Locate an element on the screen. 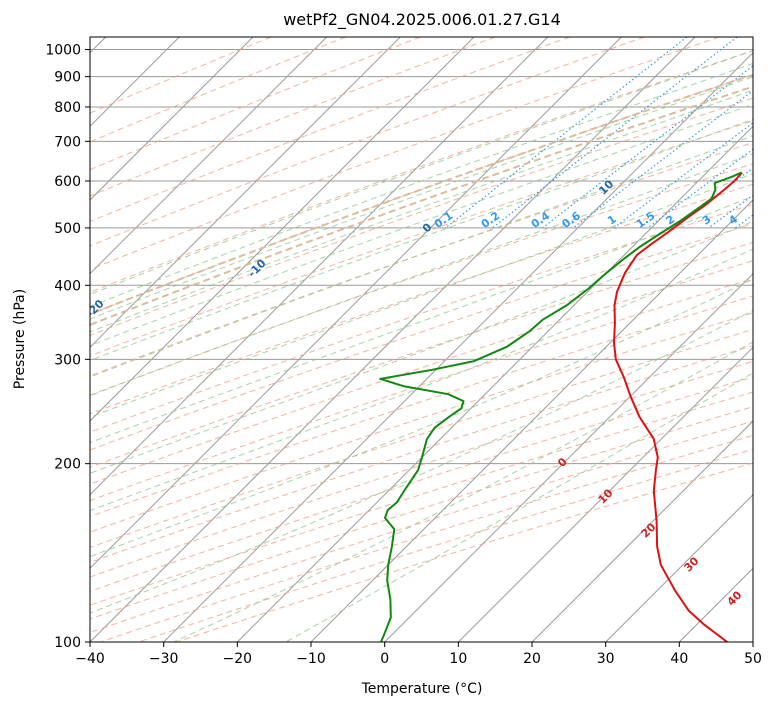 This screenshot has width=775, height=708. x-tick-label: 0 is located at coordinates (384, 659).